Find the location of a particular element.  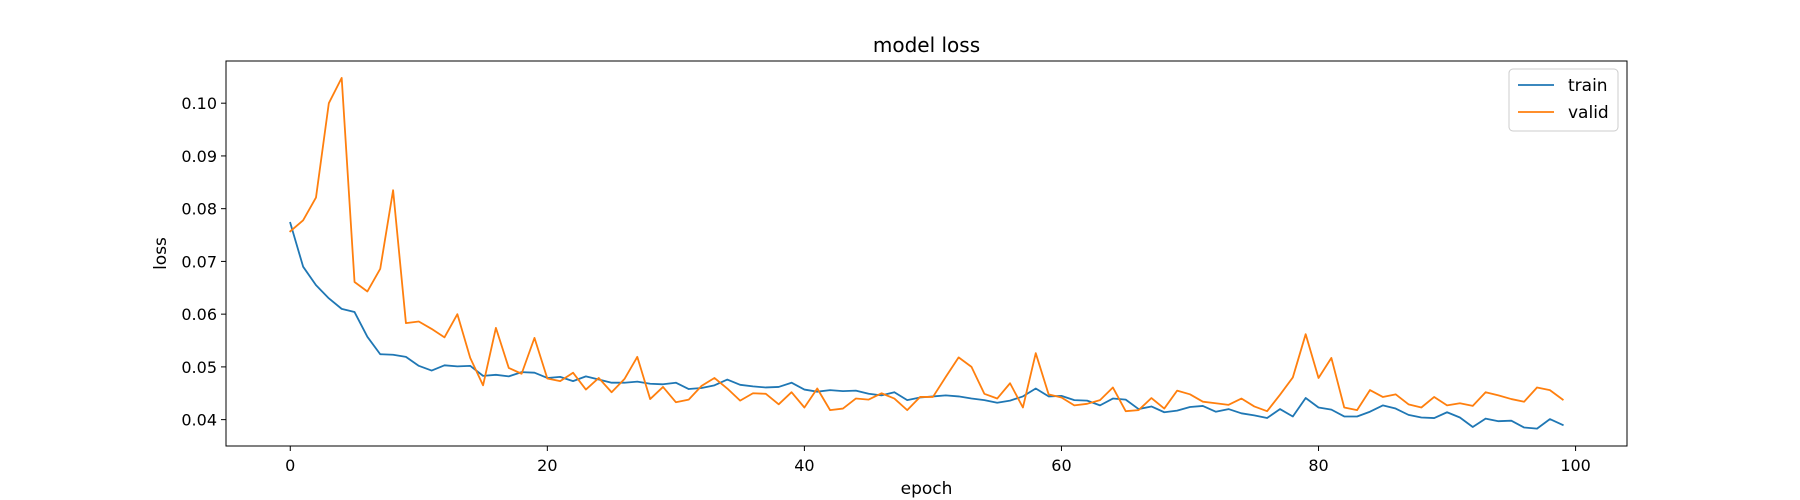

y-axis-ticks: 0.04 0.05 0.06 0.07 0.08 0.09 0.10 is located at coordinates (203, 262).